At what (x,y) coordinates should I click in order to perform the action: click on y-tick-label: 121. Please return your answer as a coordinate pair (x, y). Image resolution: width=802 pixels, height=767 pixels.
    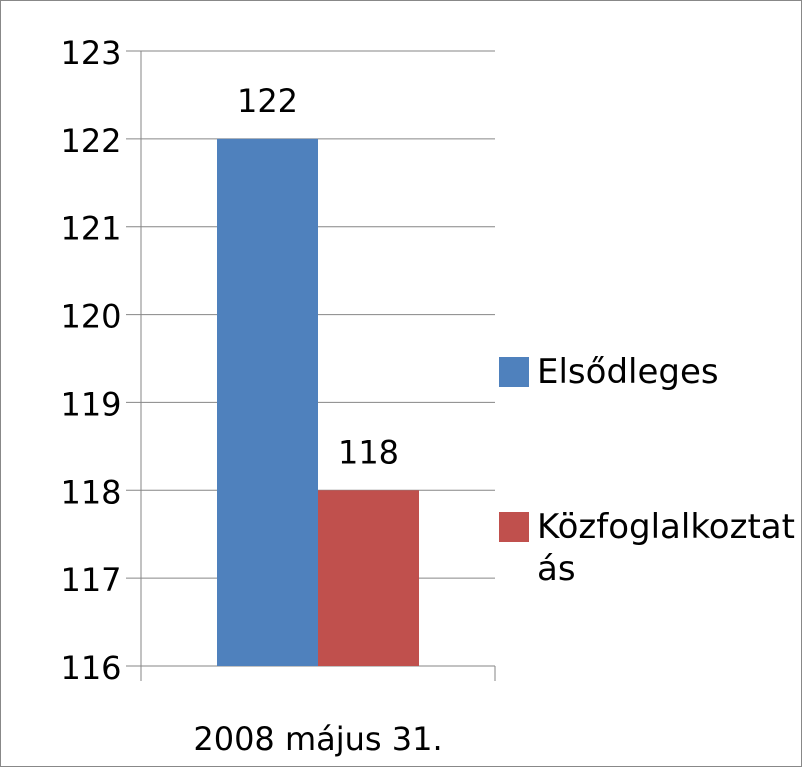
    Looking at the image, I should click on (90, 229).